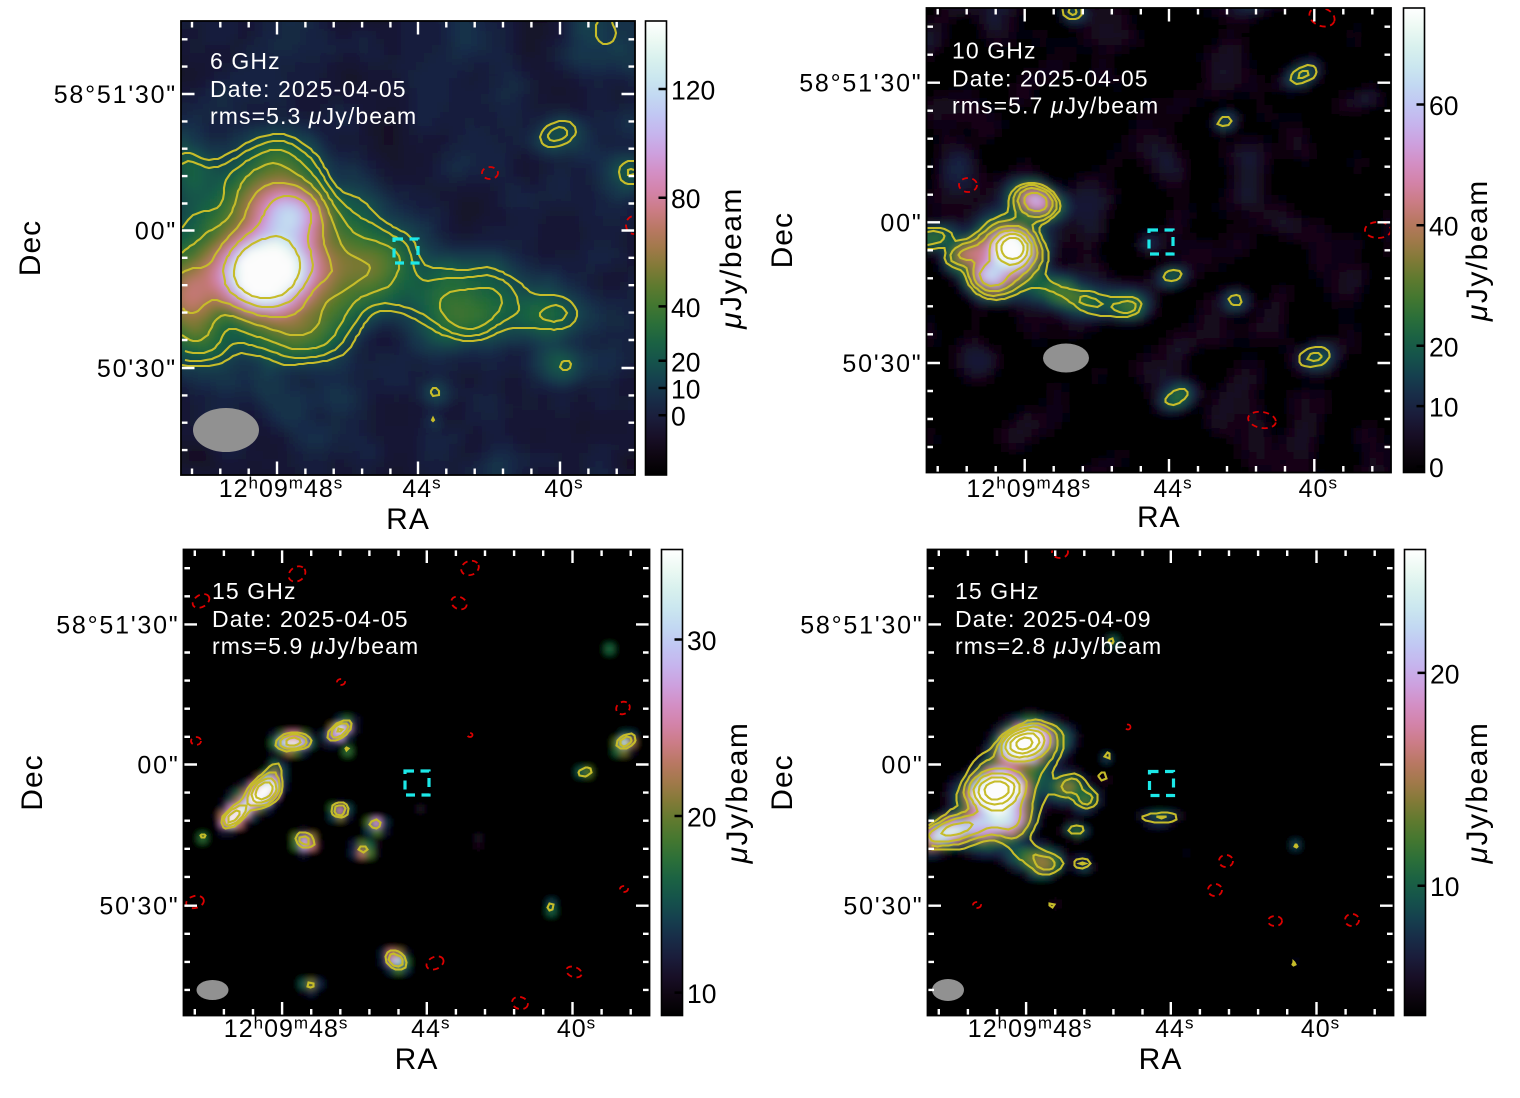 The width and height of the screenshot is (1520, 1098). What do you see at coordinates (245, 61) in the screenshot?
I see `svg-text: 6 GHz` at bounding box center [245, 61].